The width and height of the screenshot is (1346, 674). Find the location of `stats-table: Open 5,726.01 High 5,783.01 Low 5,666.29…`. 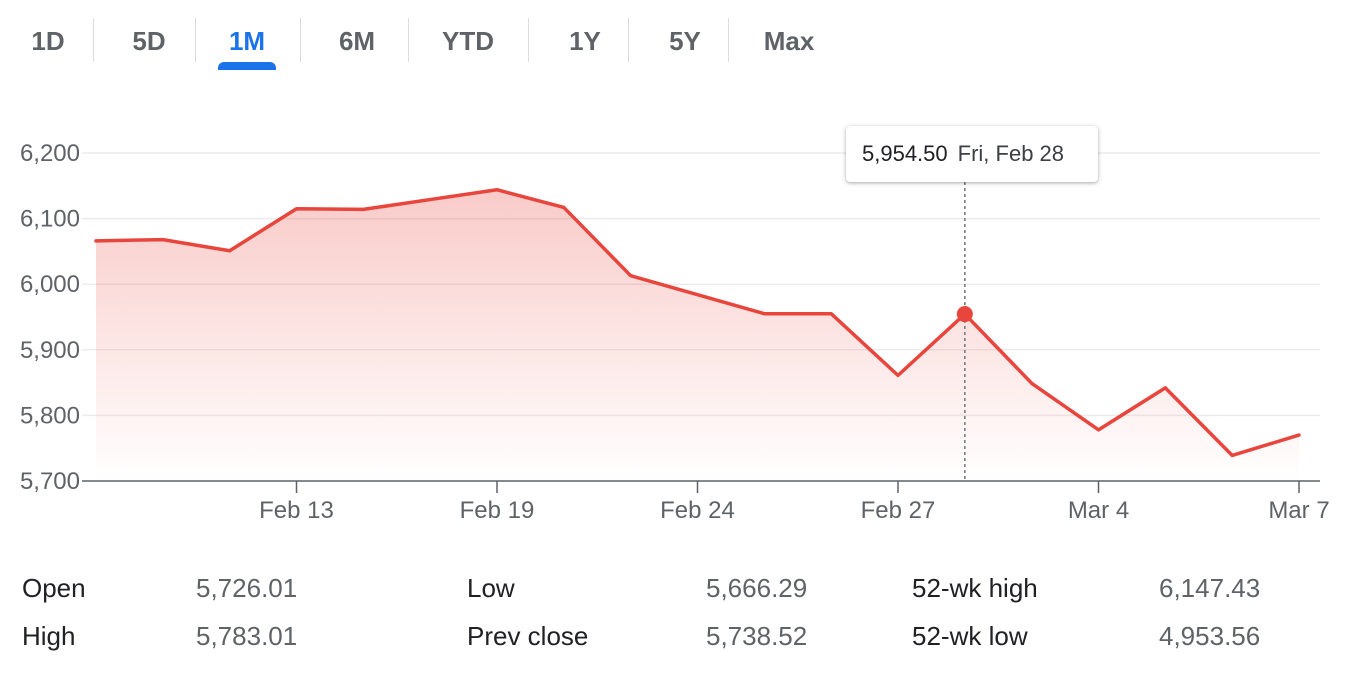

stats-table: Open 5,726.01 High 5,783.01 Low 5,666.29… is located at coordinates (673, 616).